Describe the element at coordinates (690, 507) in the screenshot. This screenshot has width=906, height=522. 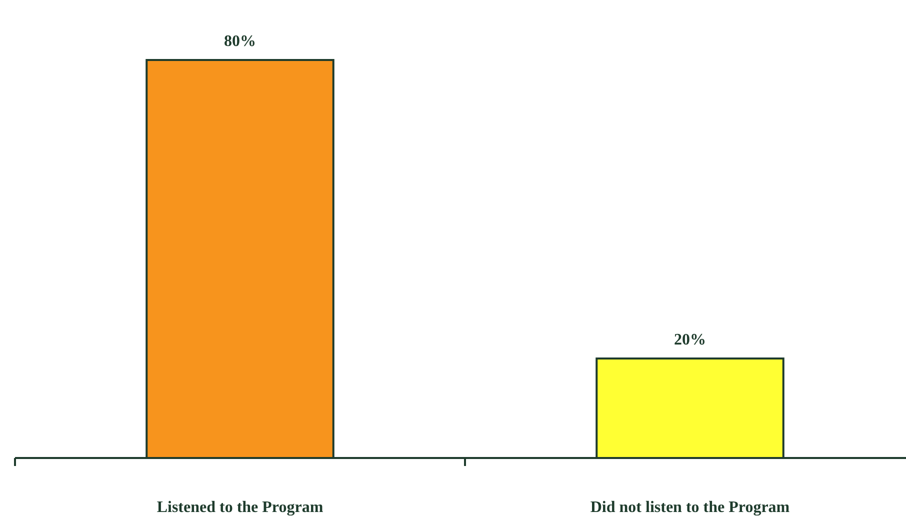
I see `x-tick-label: Did not listen to the Program` at that location.